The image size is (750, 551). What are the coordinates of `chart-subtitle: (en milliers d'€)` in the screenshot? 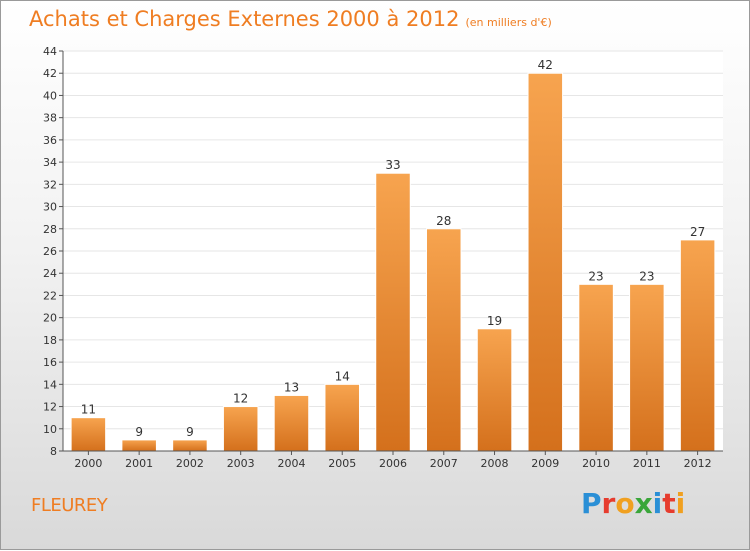 It's located at (508, 22).